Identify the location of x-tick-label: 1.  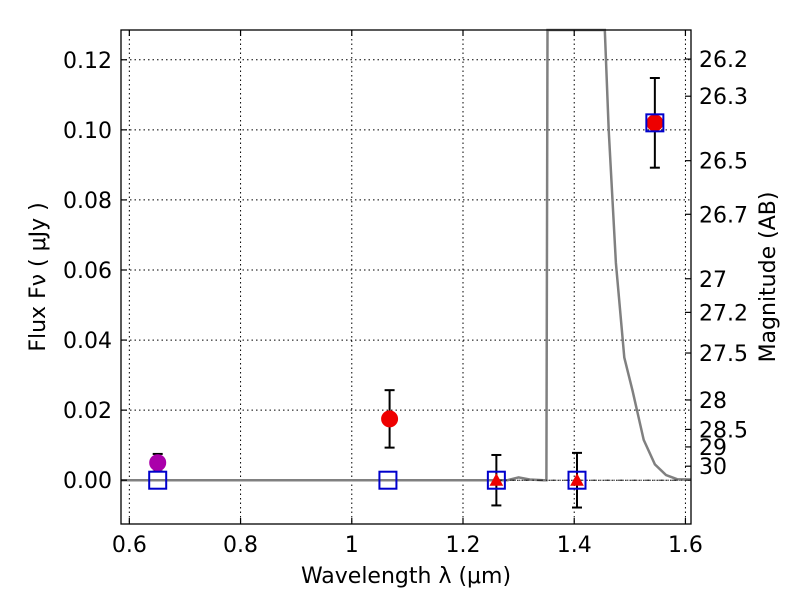
(352, 545).